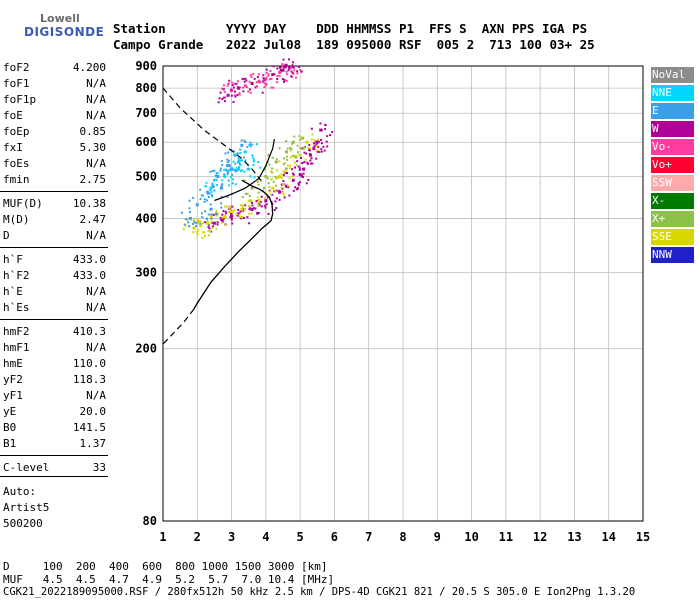  Describe the element at coordinates (233, 261) in the screenshot. I see `profile-curve-lower` at that location.